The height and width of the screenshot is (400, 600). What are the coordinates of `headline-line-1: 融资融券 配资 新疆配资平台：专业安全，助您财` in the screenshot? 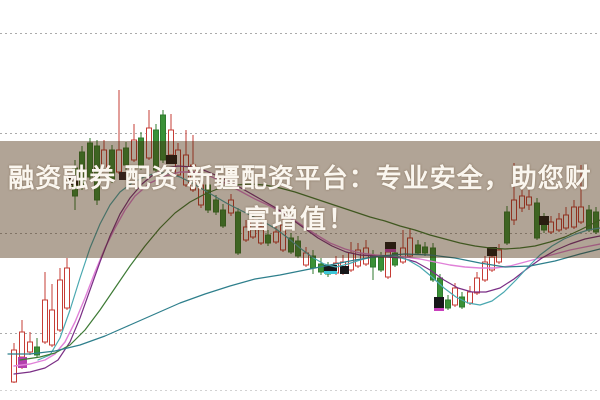 It's located at (300, 178).